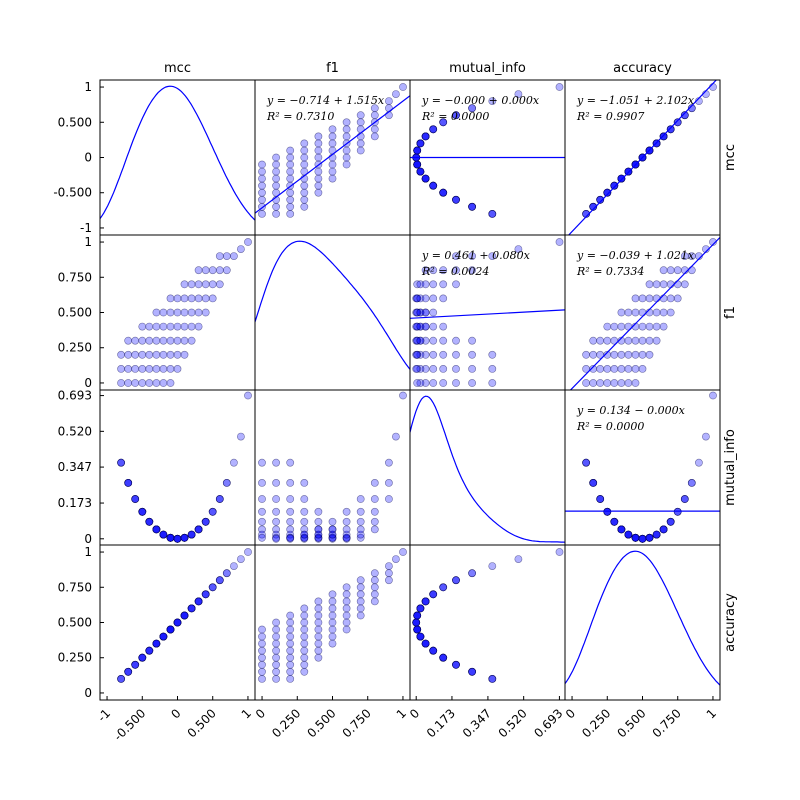 This screenshot has width=800, height=800. What do you see at coordinates (480, 100) in the screenshot?
I see `regression-equation: y = −0.000 + 0.000x` at bounding box center [480, 100].